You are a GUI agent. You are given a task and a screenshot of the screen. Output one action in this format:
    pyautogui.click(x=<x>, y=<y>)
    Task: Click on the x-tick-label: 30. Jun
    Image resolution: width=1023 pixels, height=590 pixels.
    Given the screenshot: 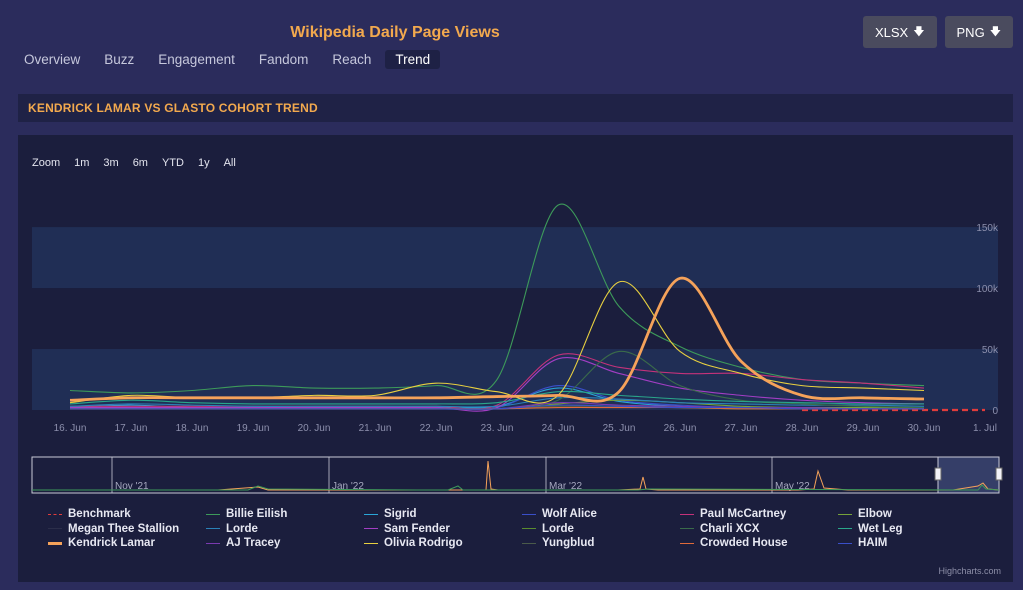 What is the action you would take?
    pyautogui.click(x=924, y=428)
    